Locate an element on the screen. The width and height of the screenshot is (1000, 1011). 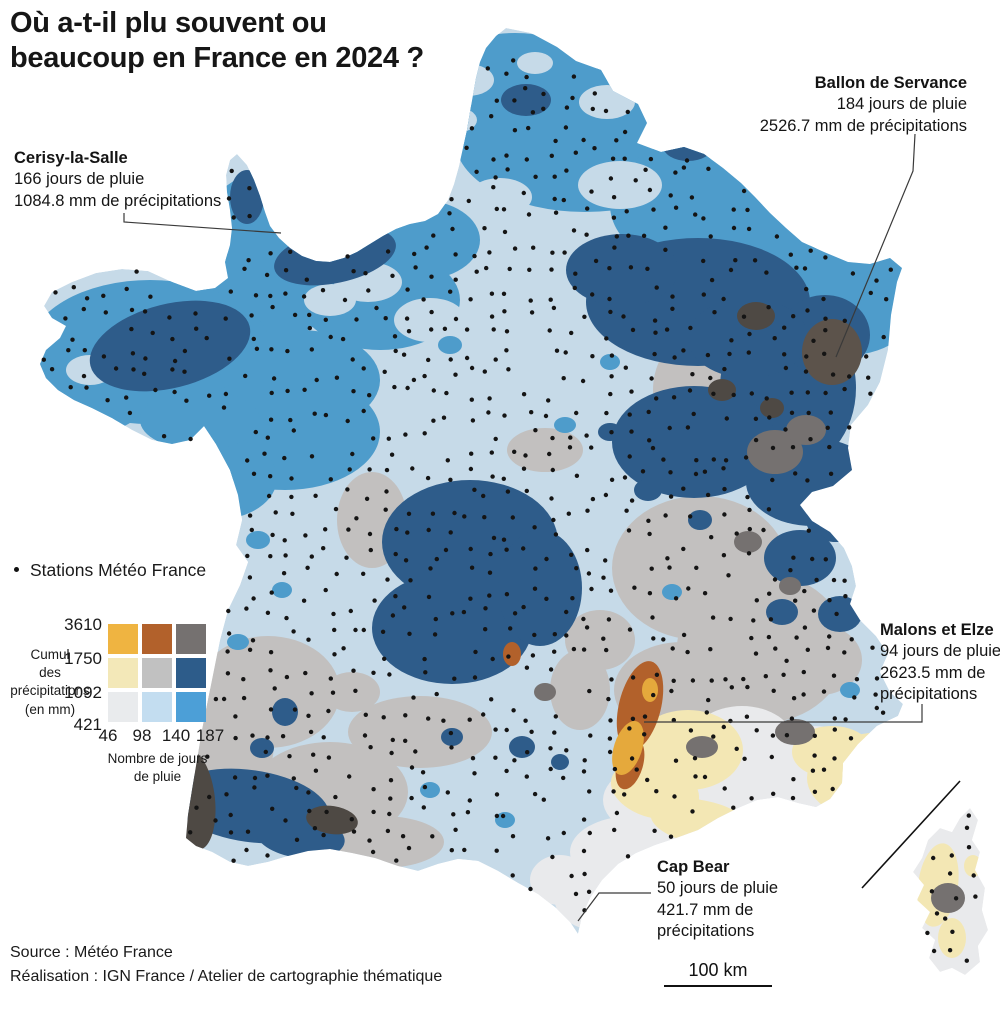
leader-ballon is located at coordinates (875, 245).